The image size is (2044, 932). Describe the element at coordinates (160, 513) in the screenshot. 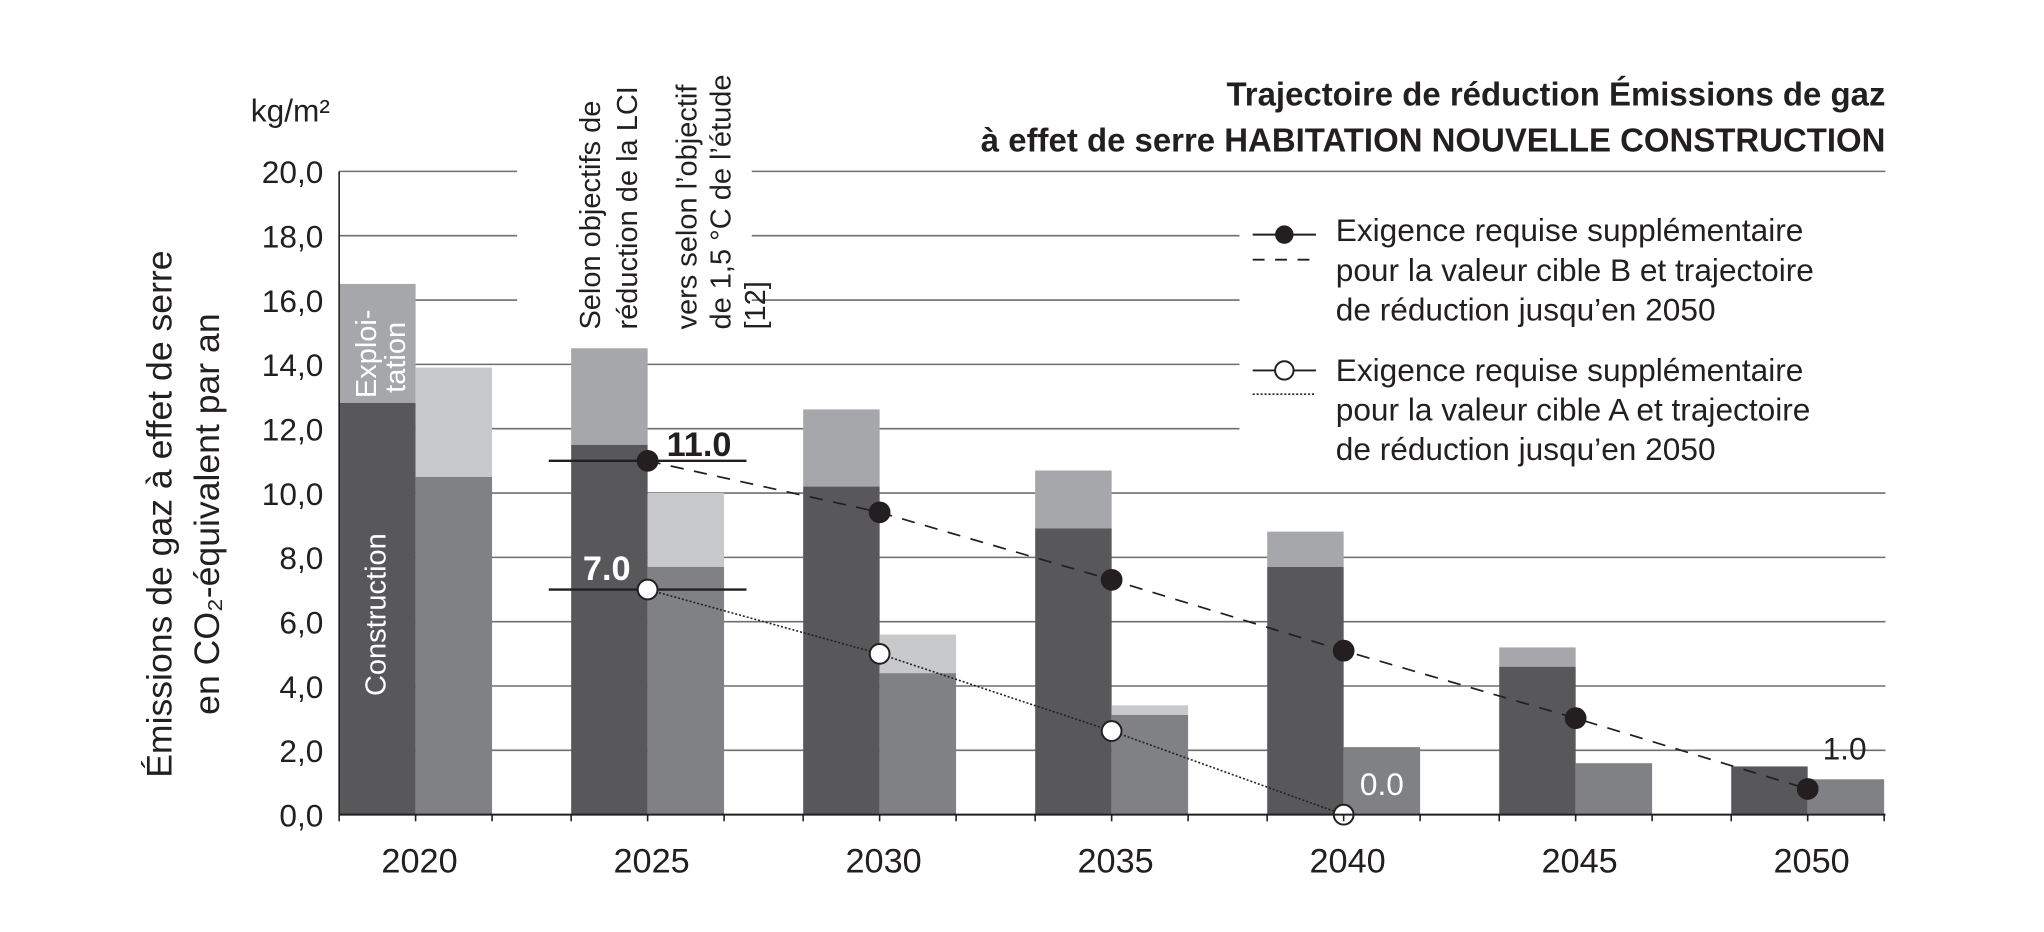

I see `y-axis-title-line1: Émissions de gaz à effet de serre` at that location.